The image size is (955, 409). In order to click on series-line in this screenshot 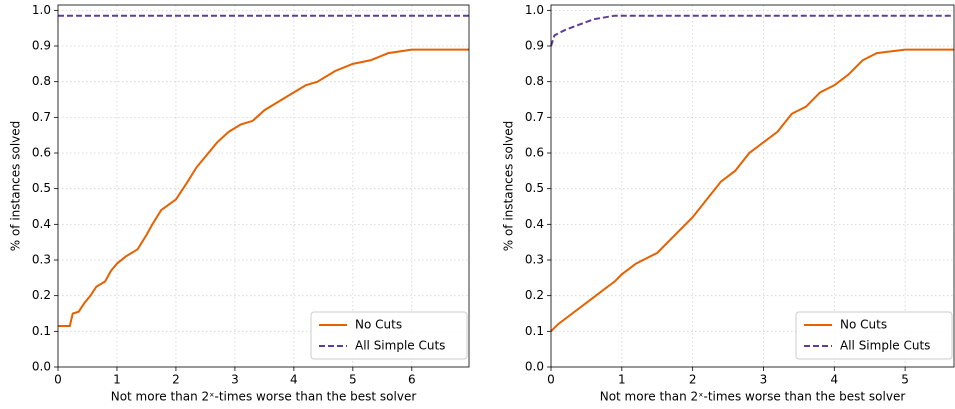, I will do `click(752, 30)`.